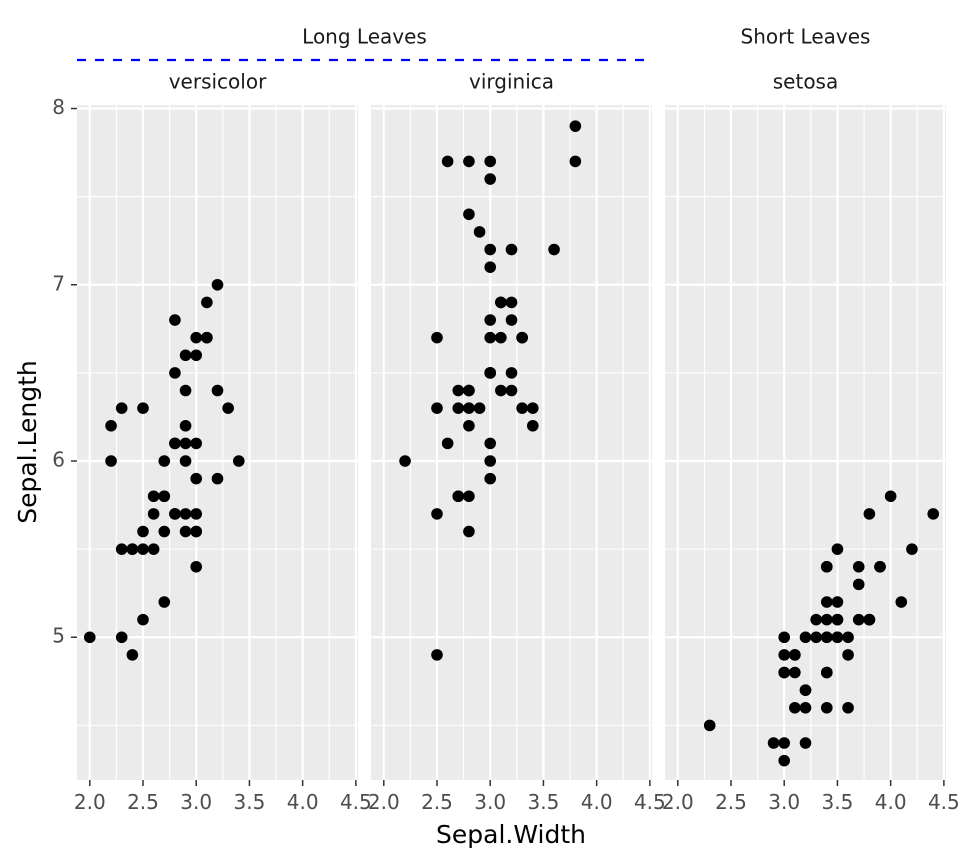 The image size is (960, 865). I want to click on y-tick-label: 8, so click(58, 107).